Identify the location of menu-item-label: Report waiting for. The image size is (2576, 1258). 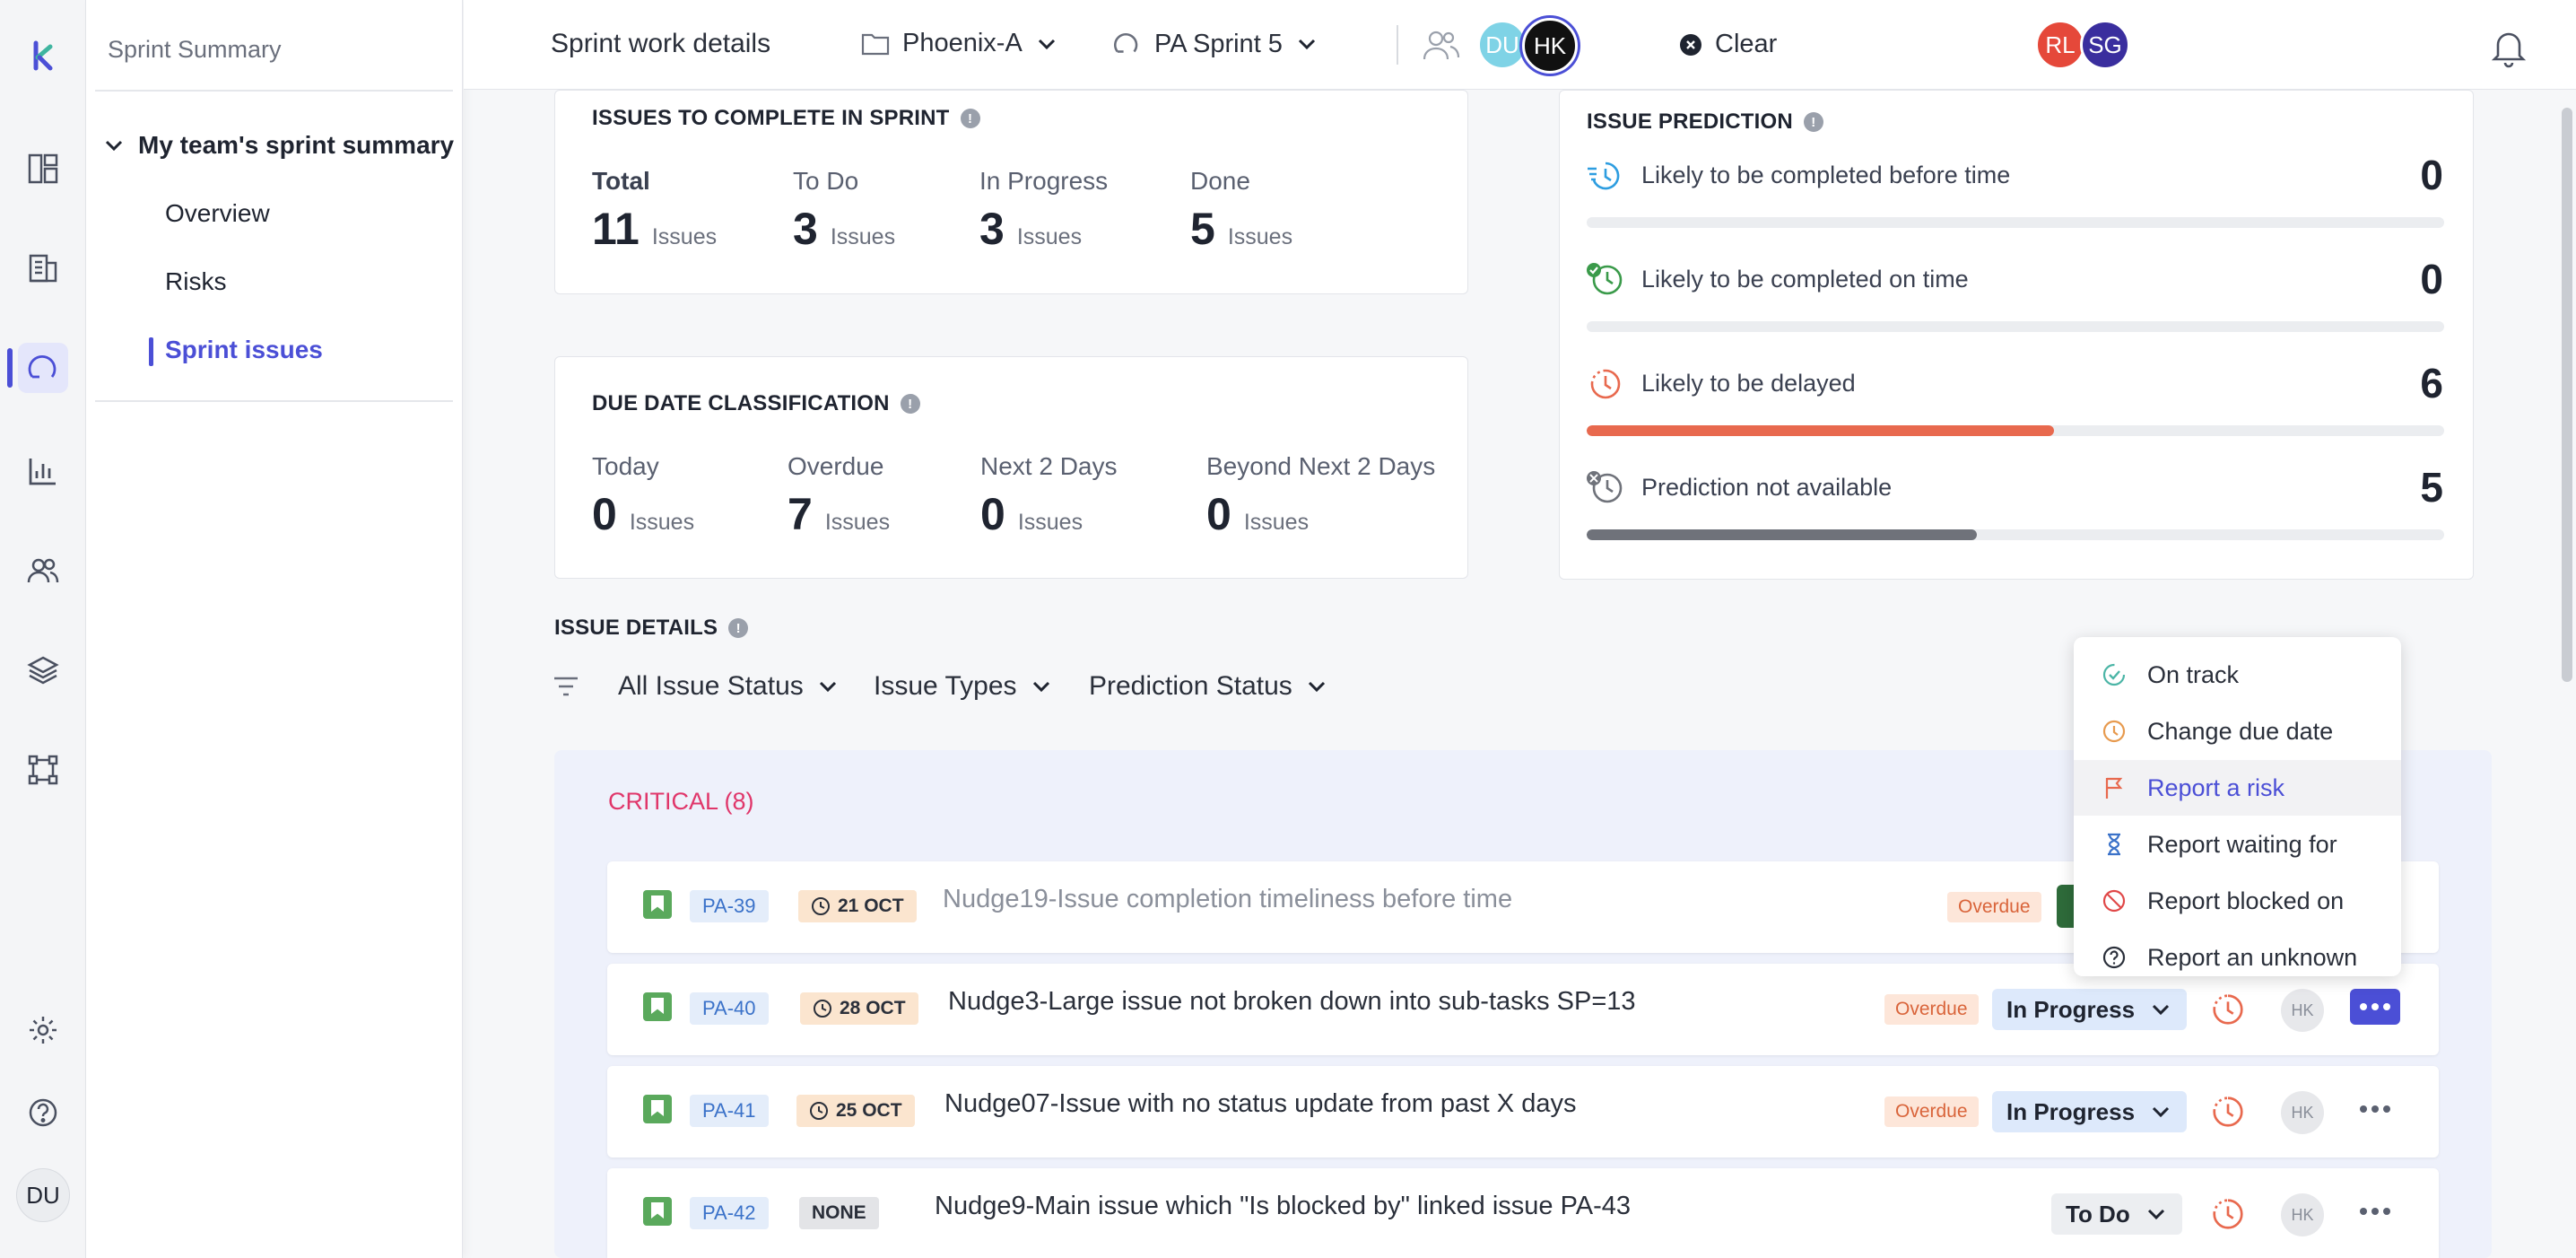
(2242, 844).